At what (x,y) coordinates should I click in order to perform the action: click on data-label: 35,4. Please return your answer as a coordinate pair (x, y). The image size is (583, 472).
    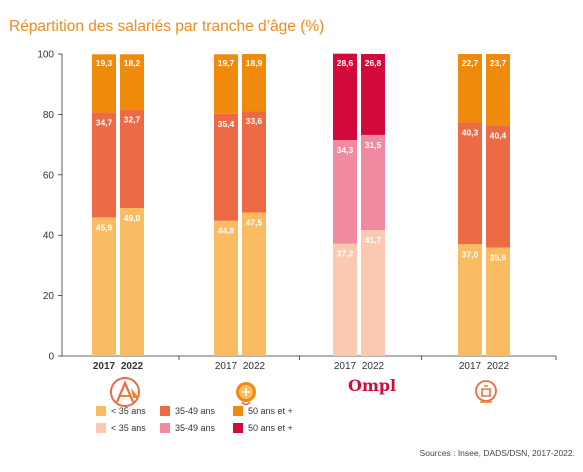
    Looking at the image, I should click on (226, 124).